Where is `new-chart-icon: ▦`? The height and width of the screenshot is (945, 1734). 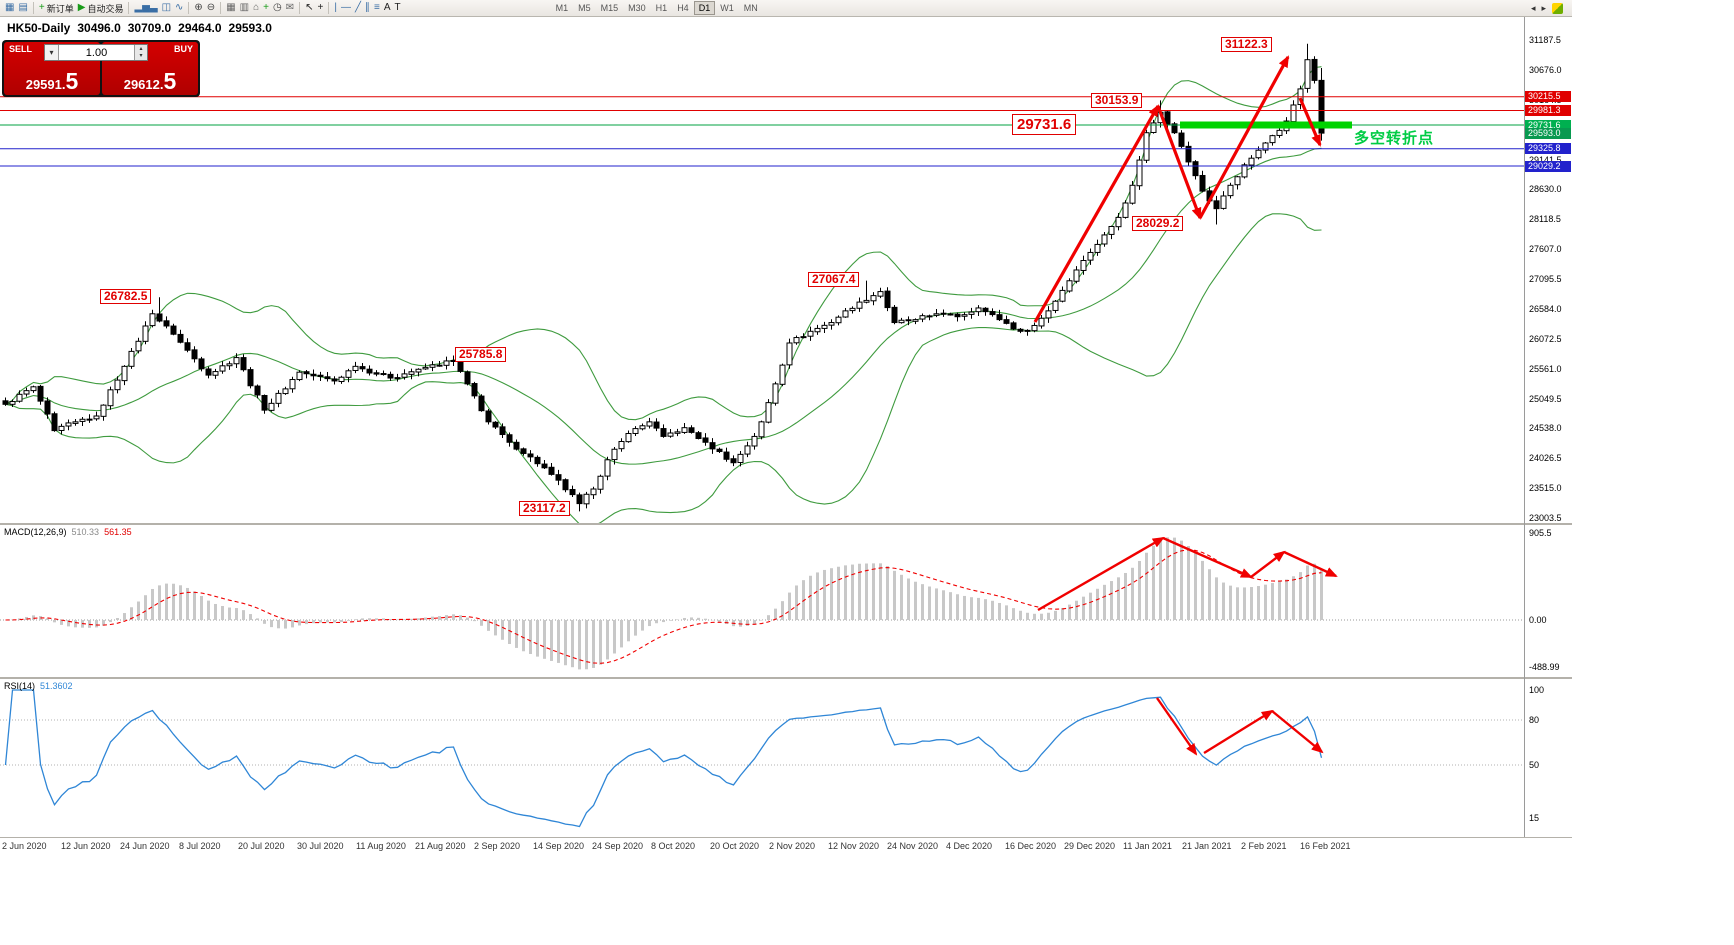 new-chart-icon: ▦ is located at coordinates (9, 8).